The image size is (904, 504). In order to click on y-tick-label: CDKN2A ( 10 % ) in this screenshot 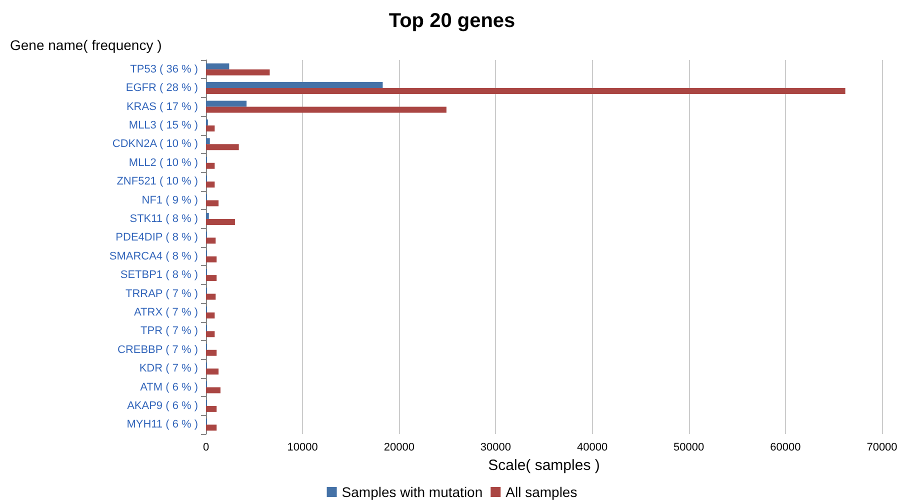, I will do `click(155, 144)`.